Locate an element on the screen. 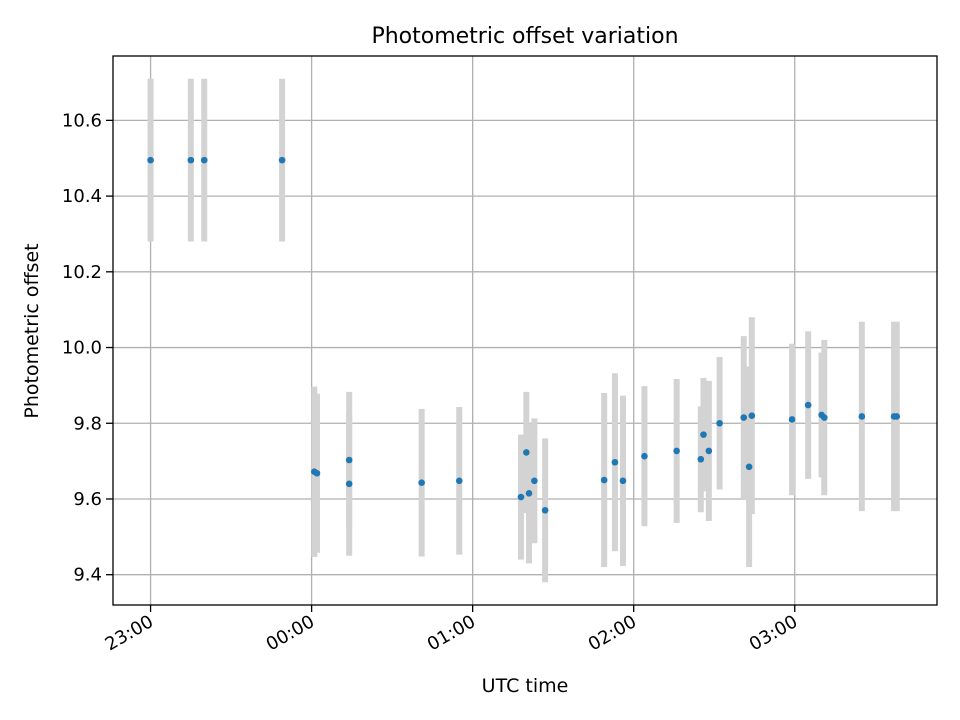 The image size is (960, 720). y-axis-ticks: 9.4 9.6 9.8 10.0 10.2 10.4 10.6 is located at coordinates (87, 348).